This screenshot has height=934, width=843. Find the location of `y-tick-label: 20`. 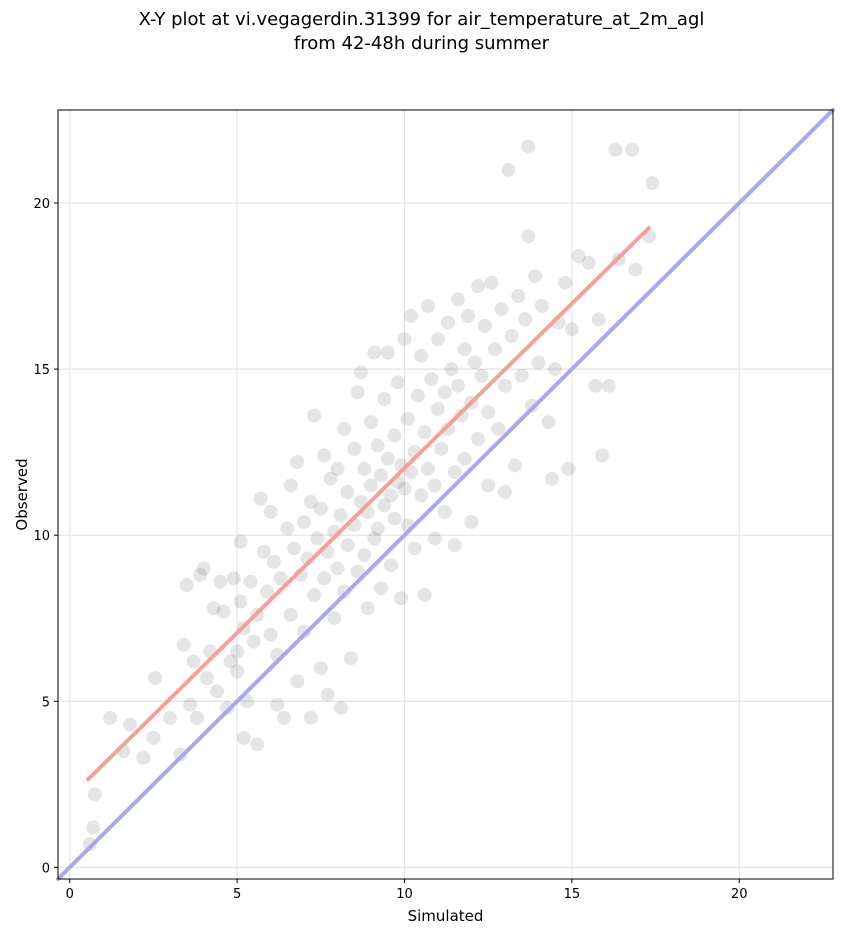

y-tick-label: 20 is located at coordinates (41, 204).